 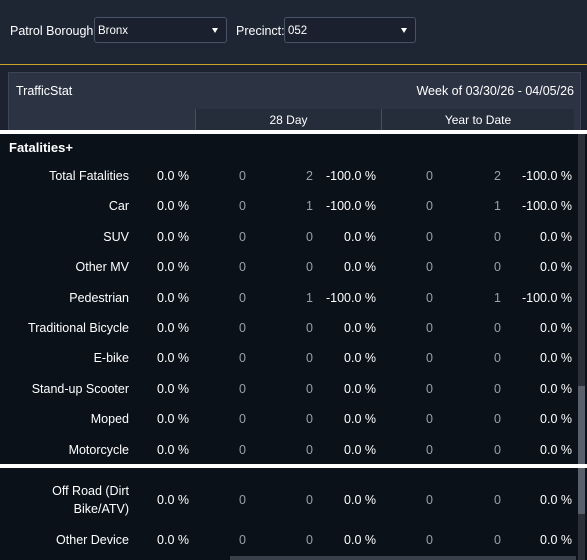 What do you see at coordinates (98, 449) in the screenshot?
I see `row-label: Motorcycle` at bounding box center [98, 449].